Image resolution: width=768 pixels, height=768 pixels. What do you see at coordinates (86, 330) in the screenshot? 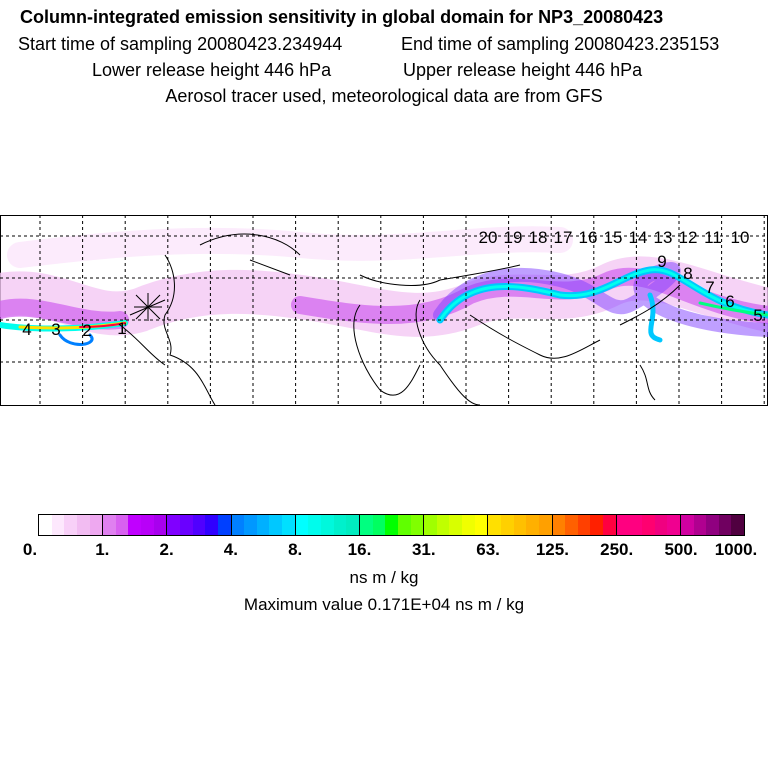
I see `trajectory-label: 2` at bounding box center [86, 330].